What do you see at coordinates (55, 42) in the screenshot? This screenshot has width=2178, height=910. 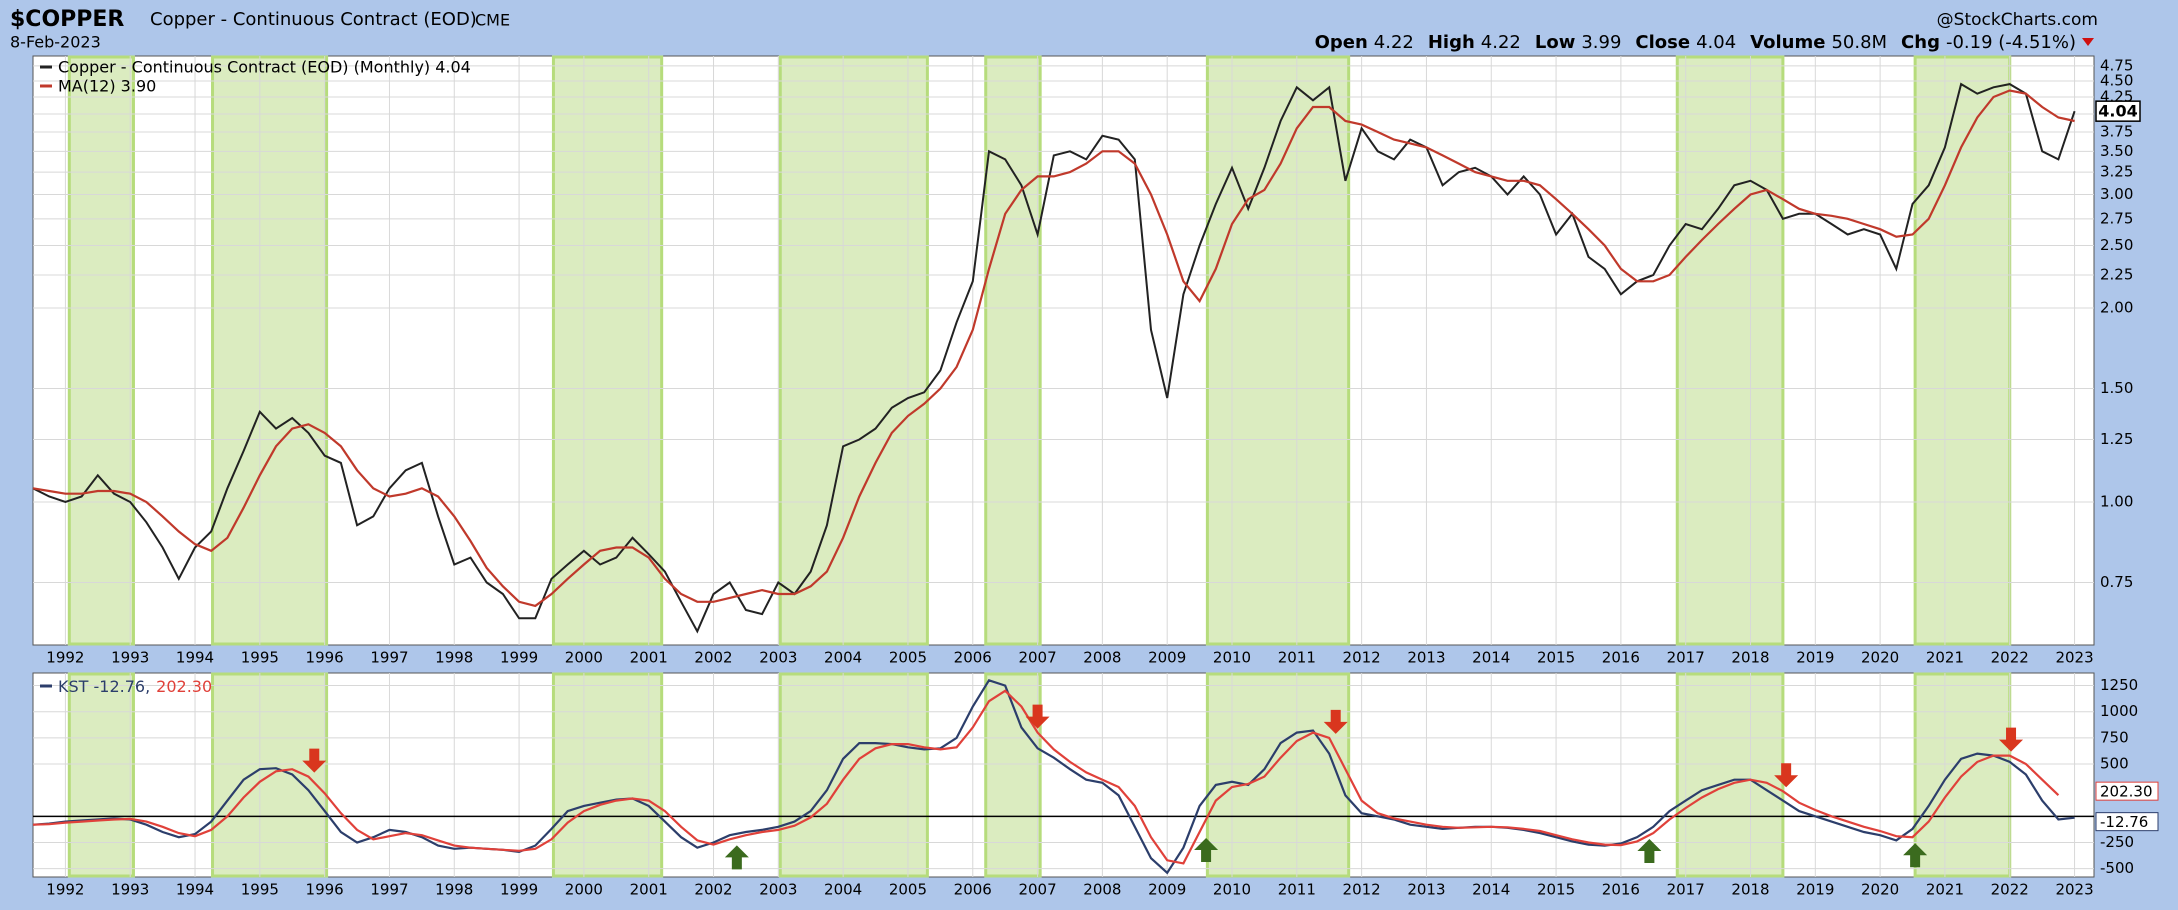 I see `date: 8-Feb-2023` at bounding box center [55, 42].